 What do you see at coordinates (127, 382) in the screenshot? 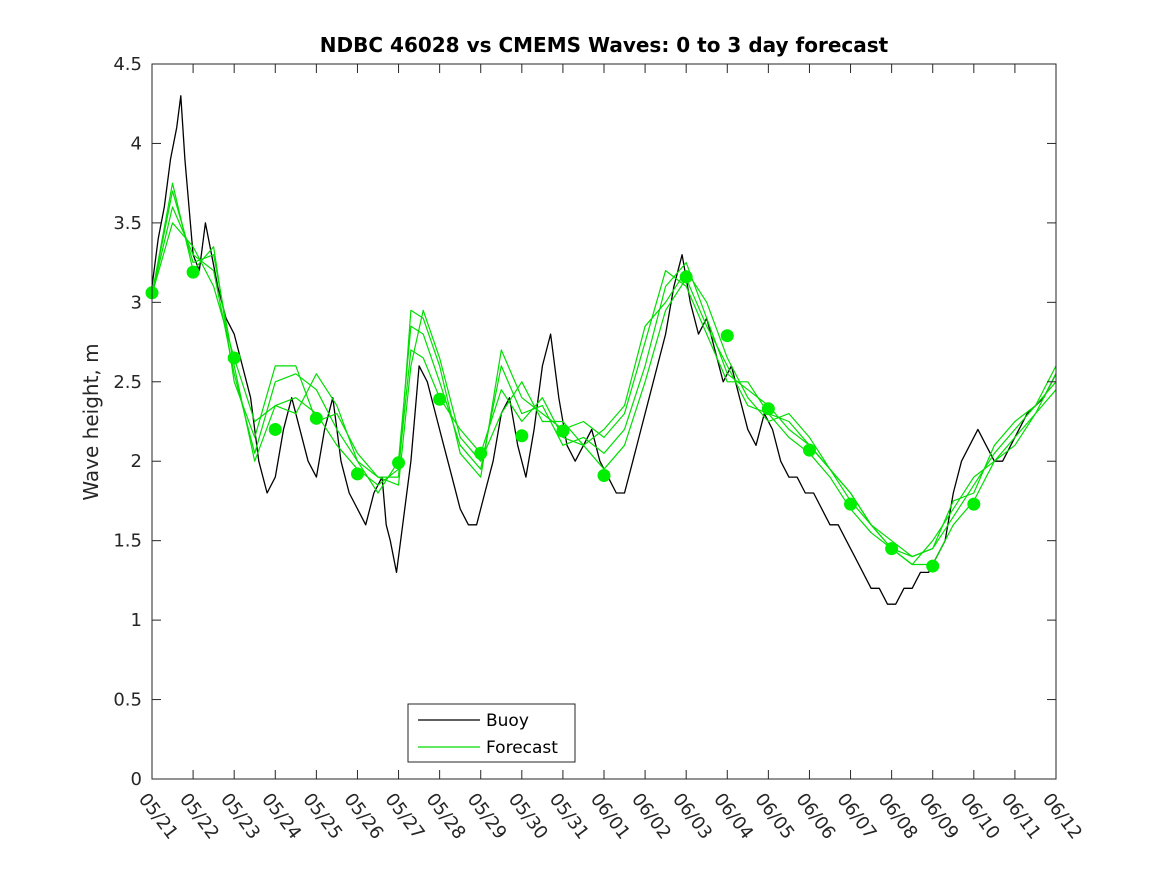
I see `y-tick-label: 2.5` at bounding box center [127, 382].